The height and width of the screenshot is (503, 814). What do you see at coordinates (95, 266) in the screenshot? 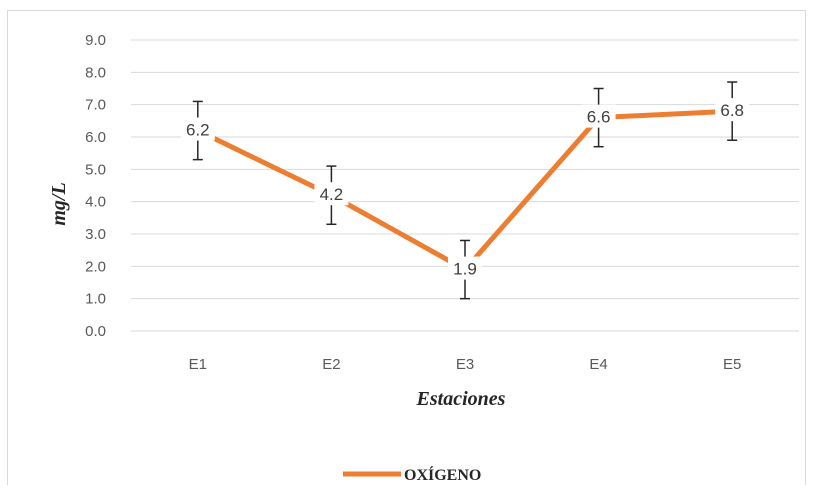
I see `y-tick-label: 2.0` at bounding box center [95, 266].